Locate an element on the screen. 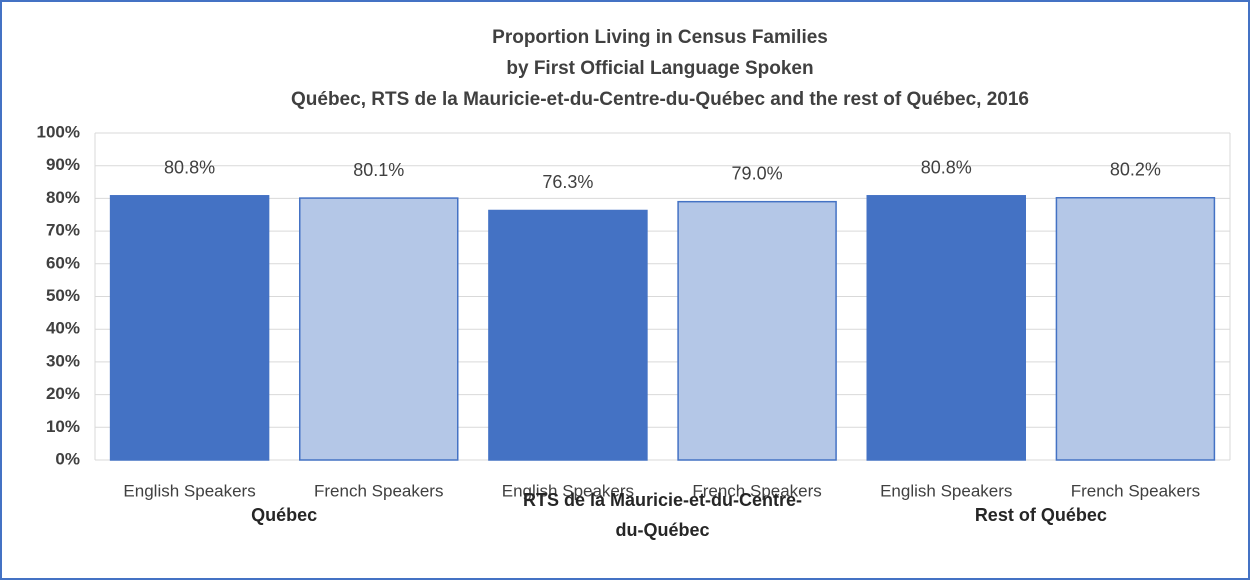 This screenshot has width=1250, height=580. y-tick-label: 30% is located at coordinates (63, 360).